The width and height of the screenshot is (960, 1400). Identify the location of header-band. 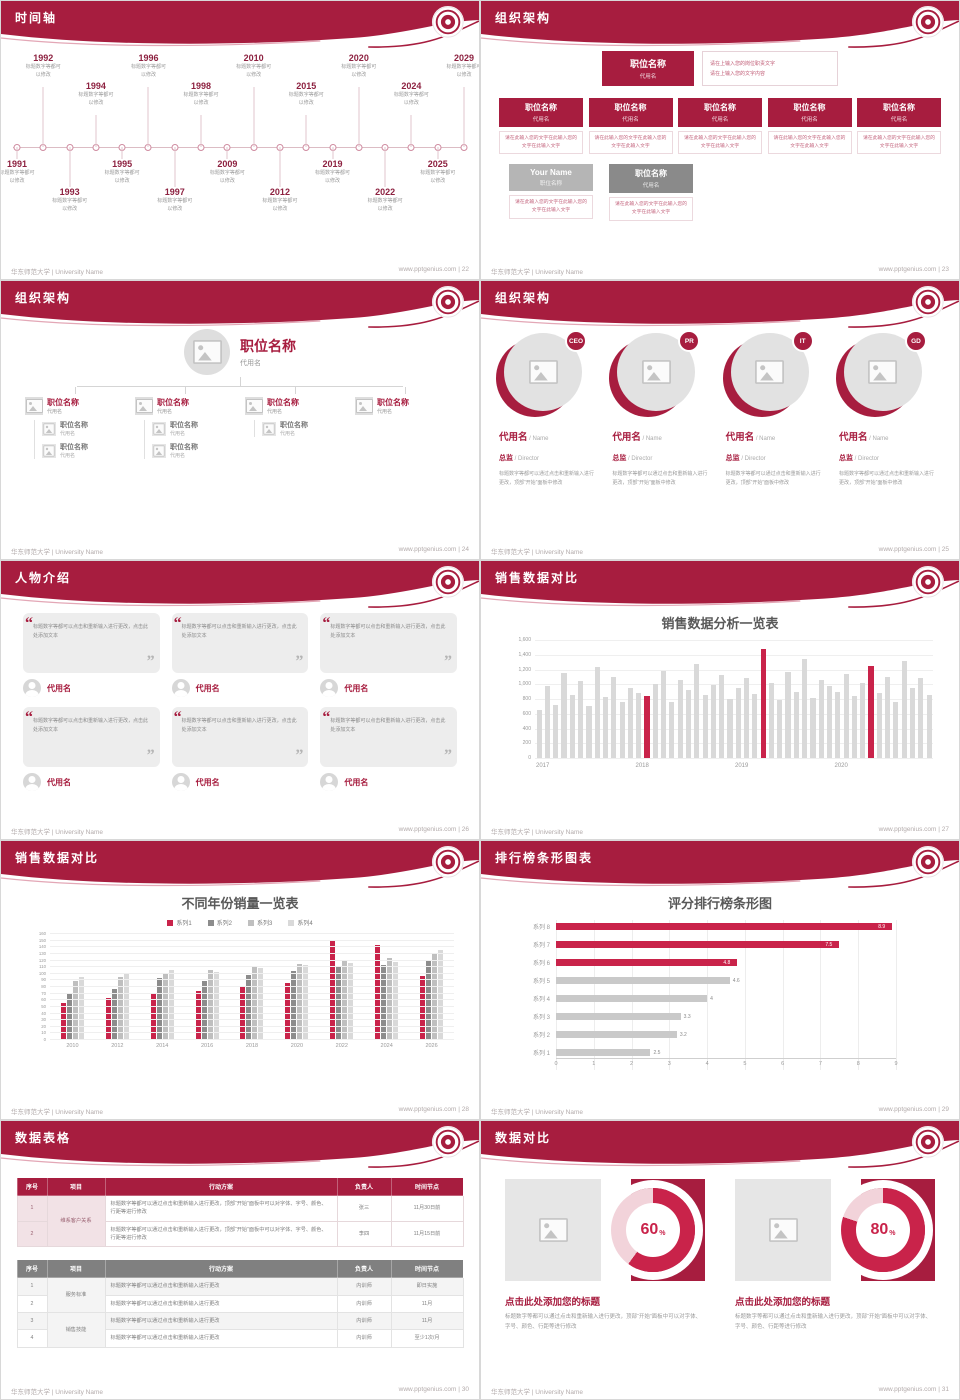
(240, 22).